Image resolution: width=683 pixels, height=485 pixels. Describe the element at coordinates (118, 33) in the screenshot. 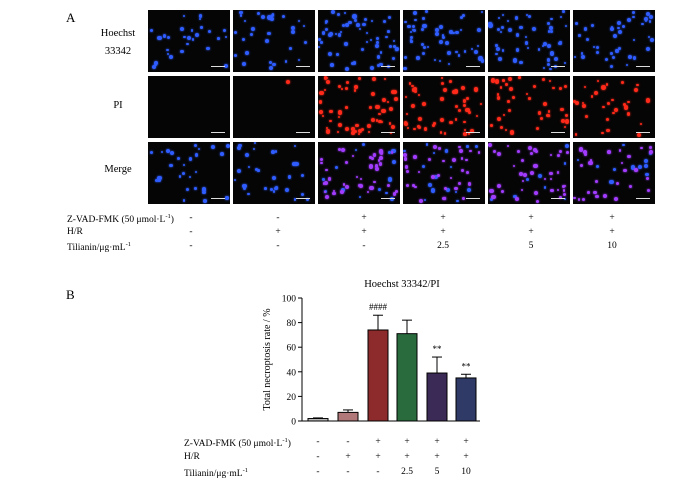

I see `row-label-hoechst-line1: Hoechst` at that location.